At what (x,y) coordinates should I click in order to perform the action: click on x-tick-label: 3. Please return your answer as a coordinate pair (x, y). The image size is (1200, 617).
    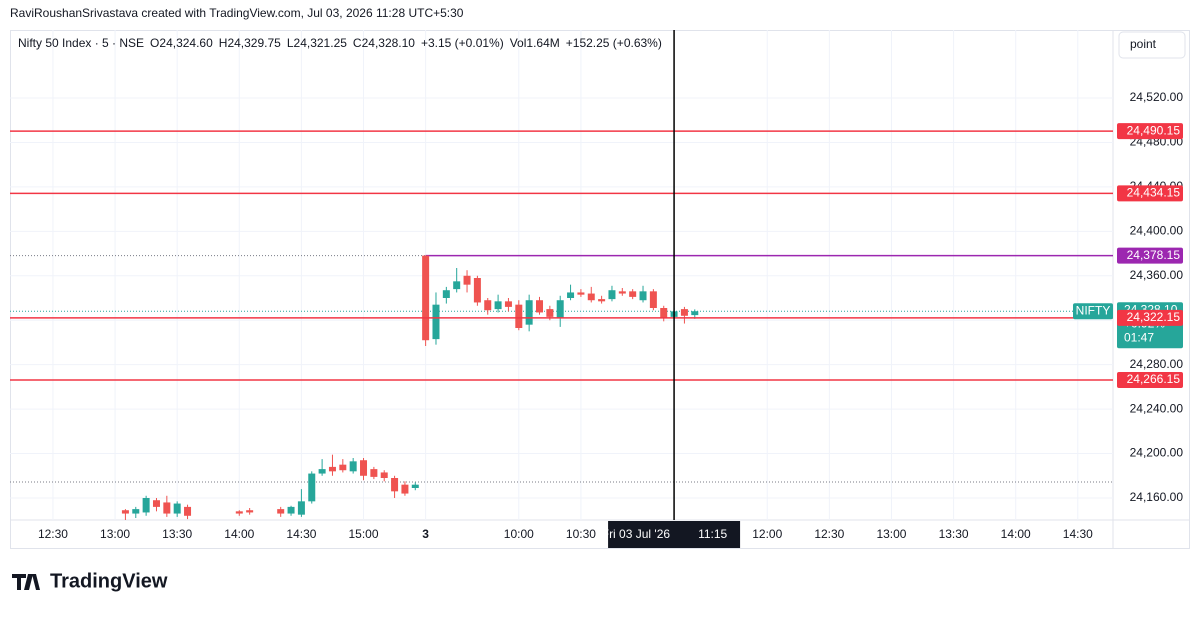
    Looking at the image, I should click on (425, 534).